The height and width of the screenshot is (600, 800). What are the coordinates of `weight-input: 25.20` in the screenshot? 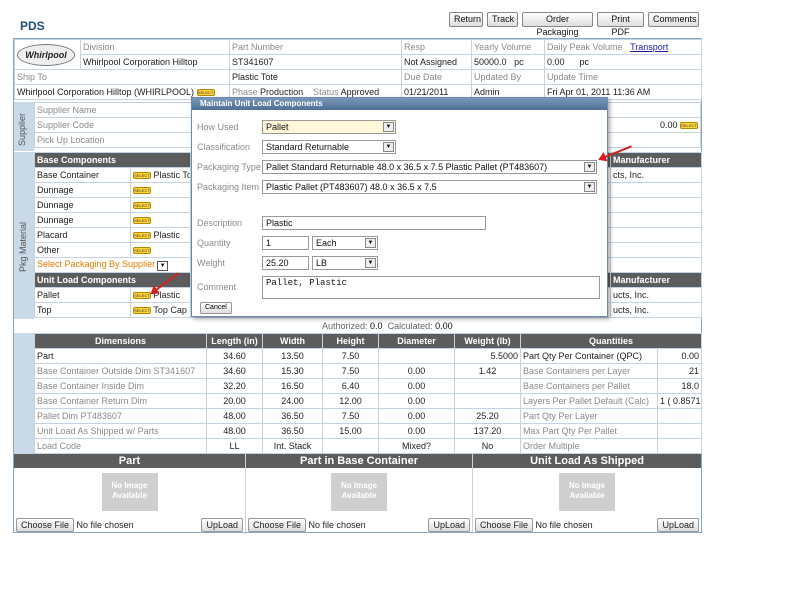 It's located at (285, 263).